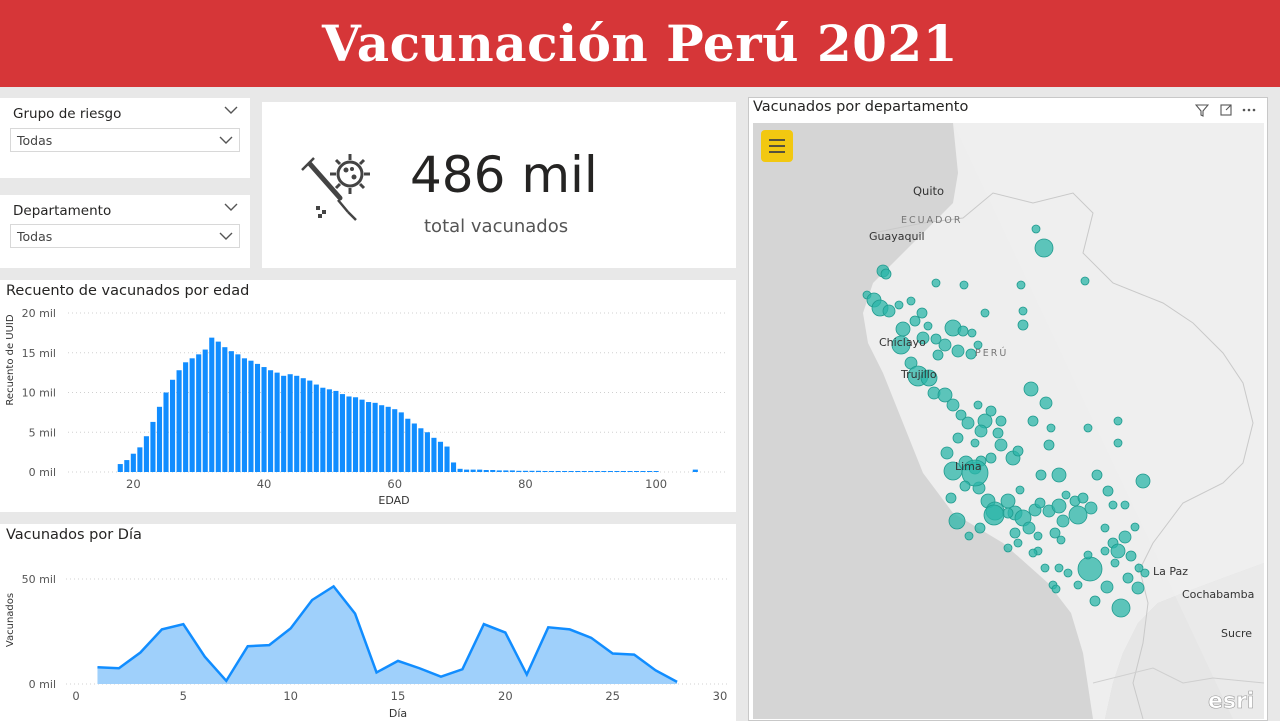 Image resolution: width=1280 pixels, height=721 pixels. Describe the element at coordinates (777, 146) in the screenshot. I see `hamburger-icon` at that location.